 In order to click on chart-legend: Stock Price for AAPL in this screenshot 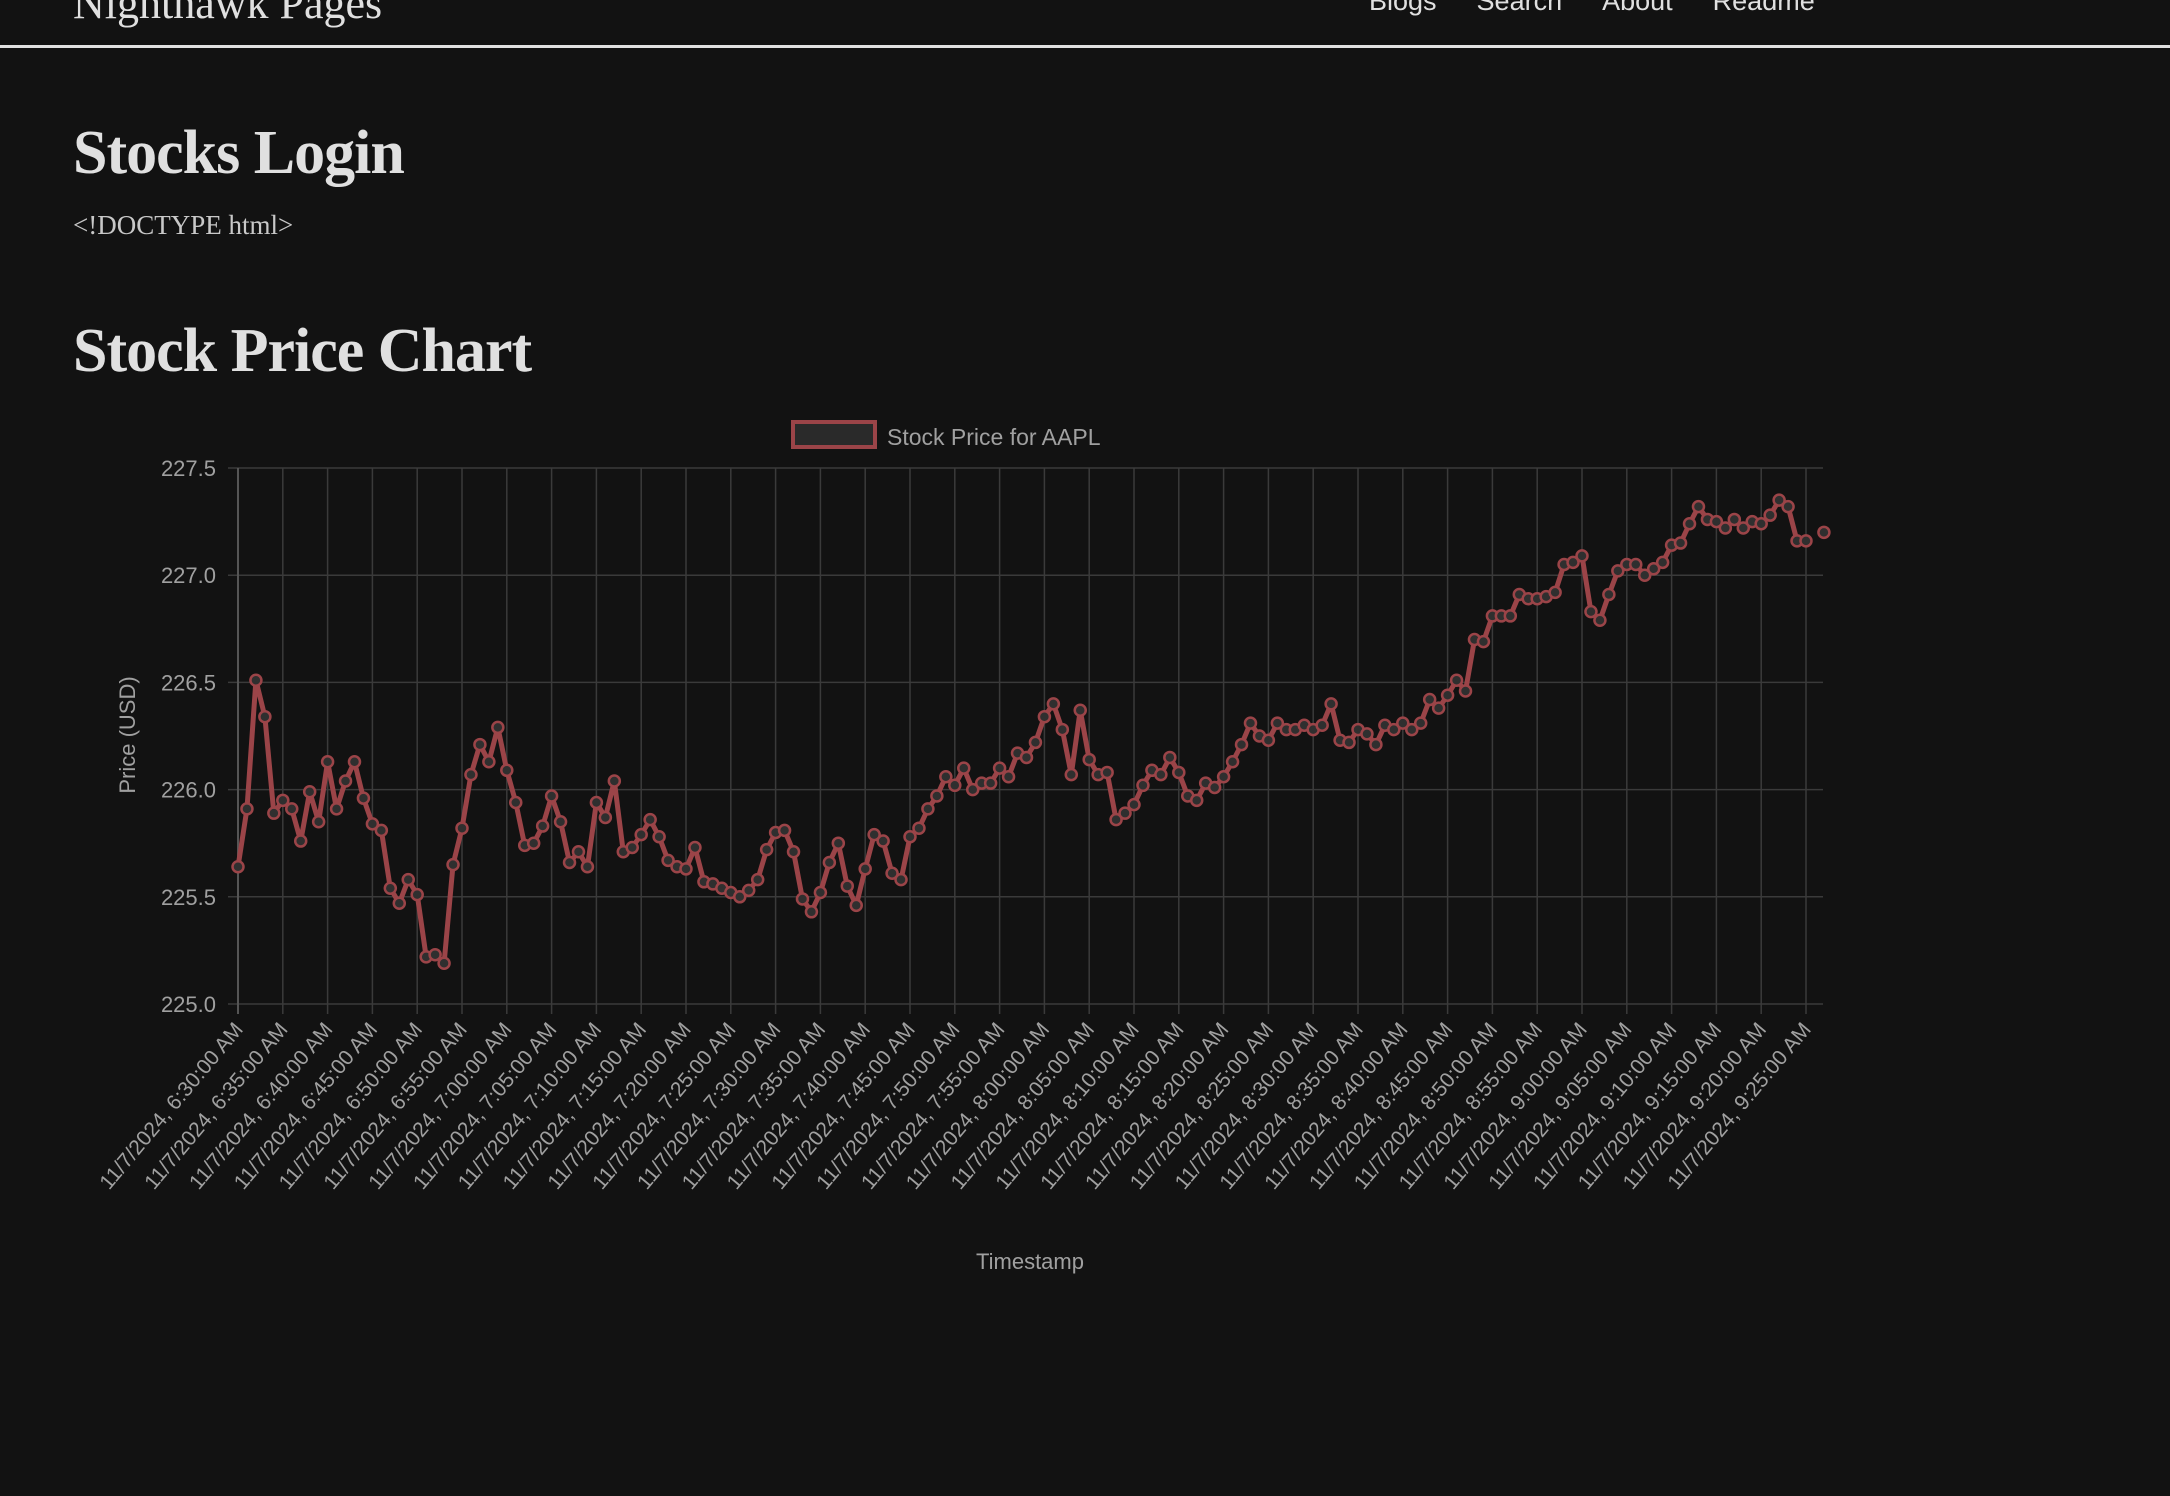, I will do `click(946, 435)`.